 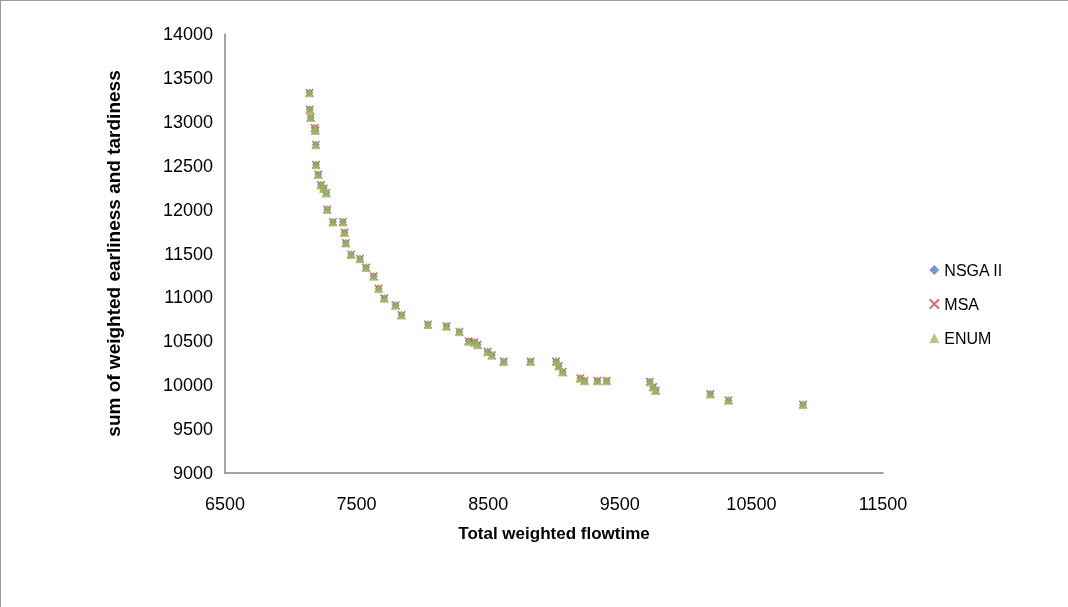 I want to click on x-tick-label: 11500, so click(x=883, y=504).